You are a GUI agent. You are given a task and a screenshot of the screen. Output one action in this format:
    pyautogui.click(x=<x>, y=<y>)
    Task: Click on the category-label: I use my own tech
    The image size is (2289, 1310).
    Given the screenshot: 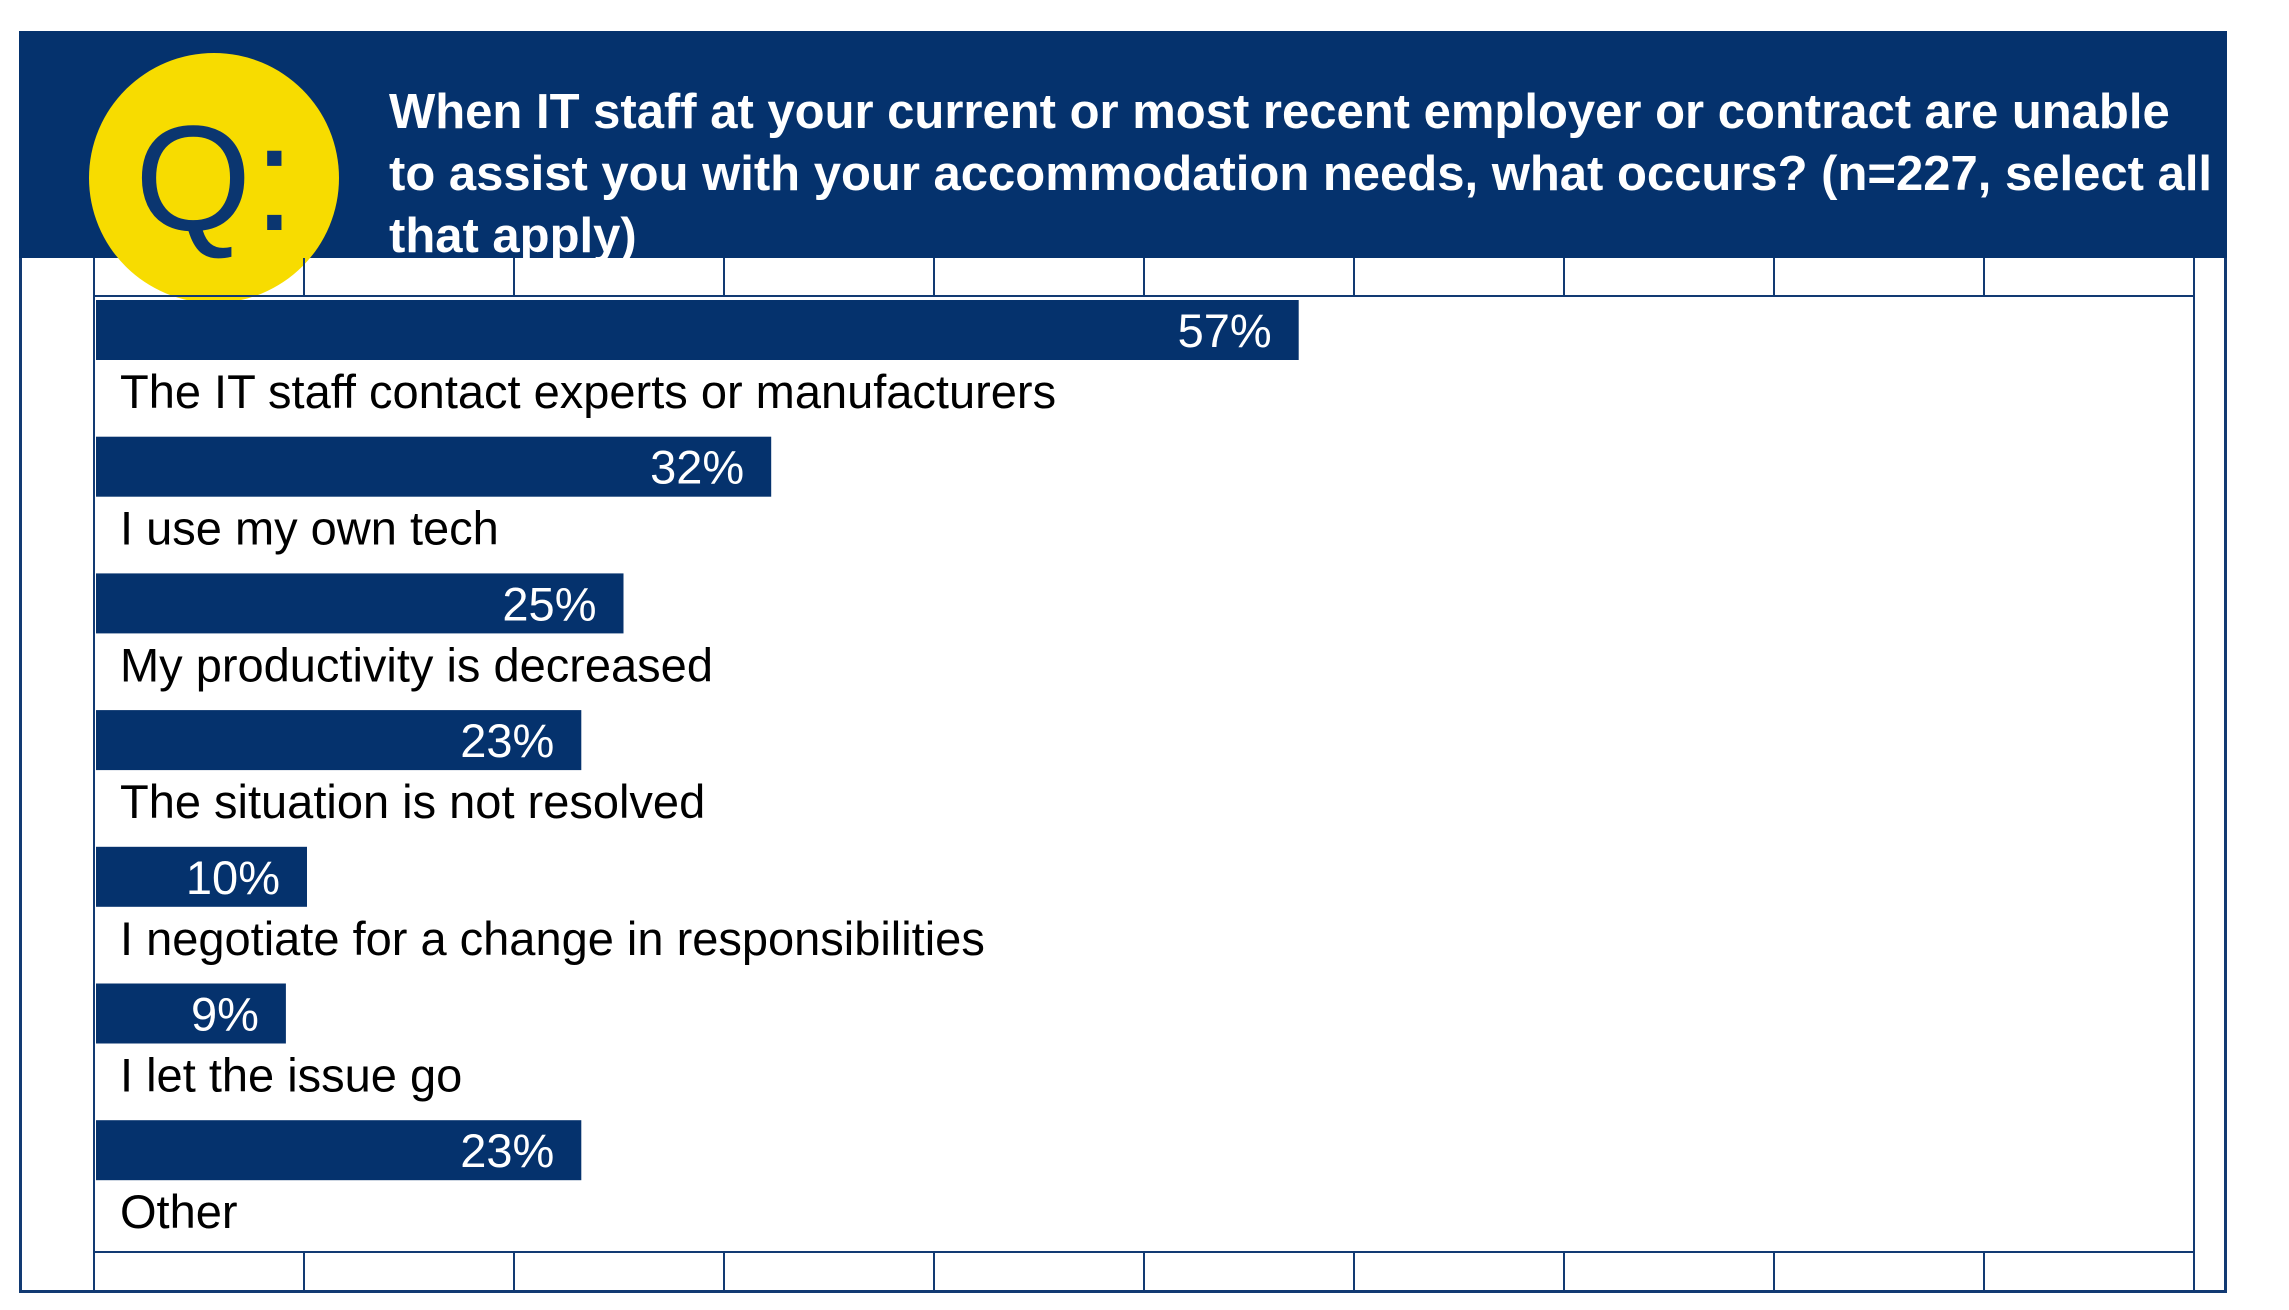 What is the action you would take?
    pyautogui.click(x=309, y=528)
    